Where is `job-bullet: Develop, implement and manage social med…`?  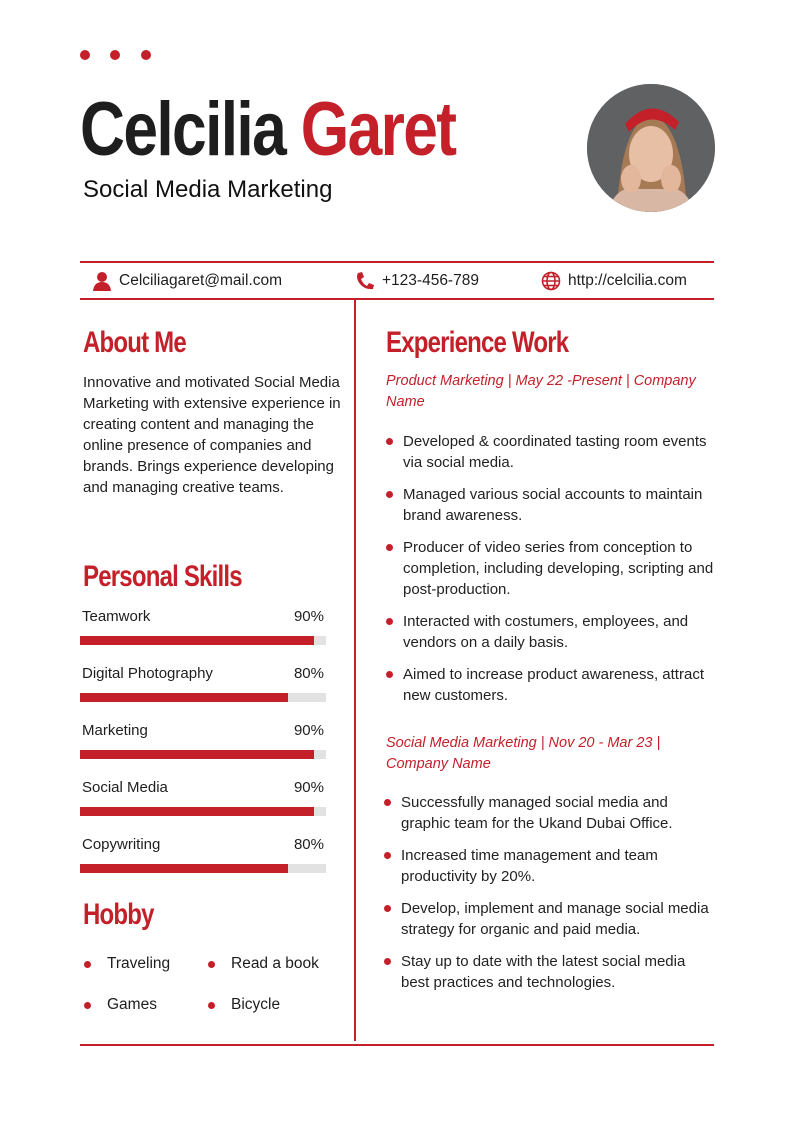
job-bullet: Develop, implement and manage social med… is located at coordinates (549, 919).